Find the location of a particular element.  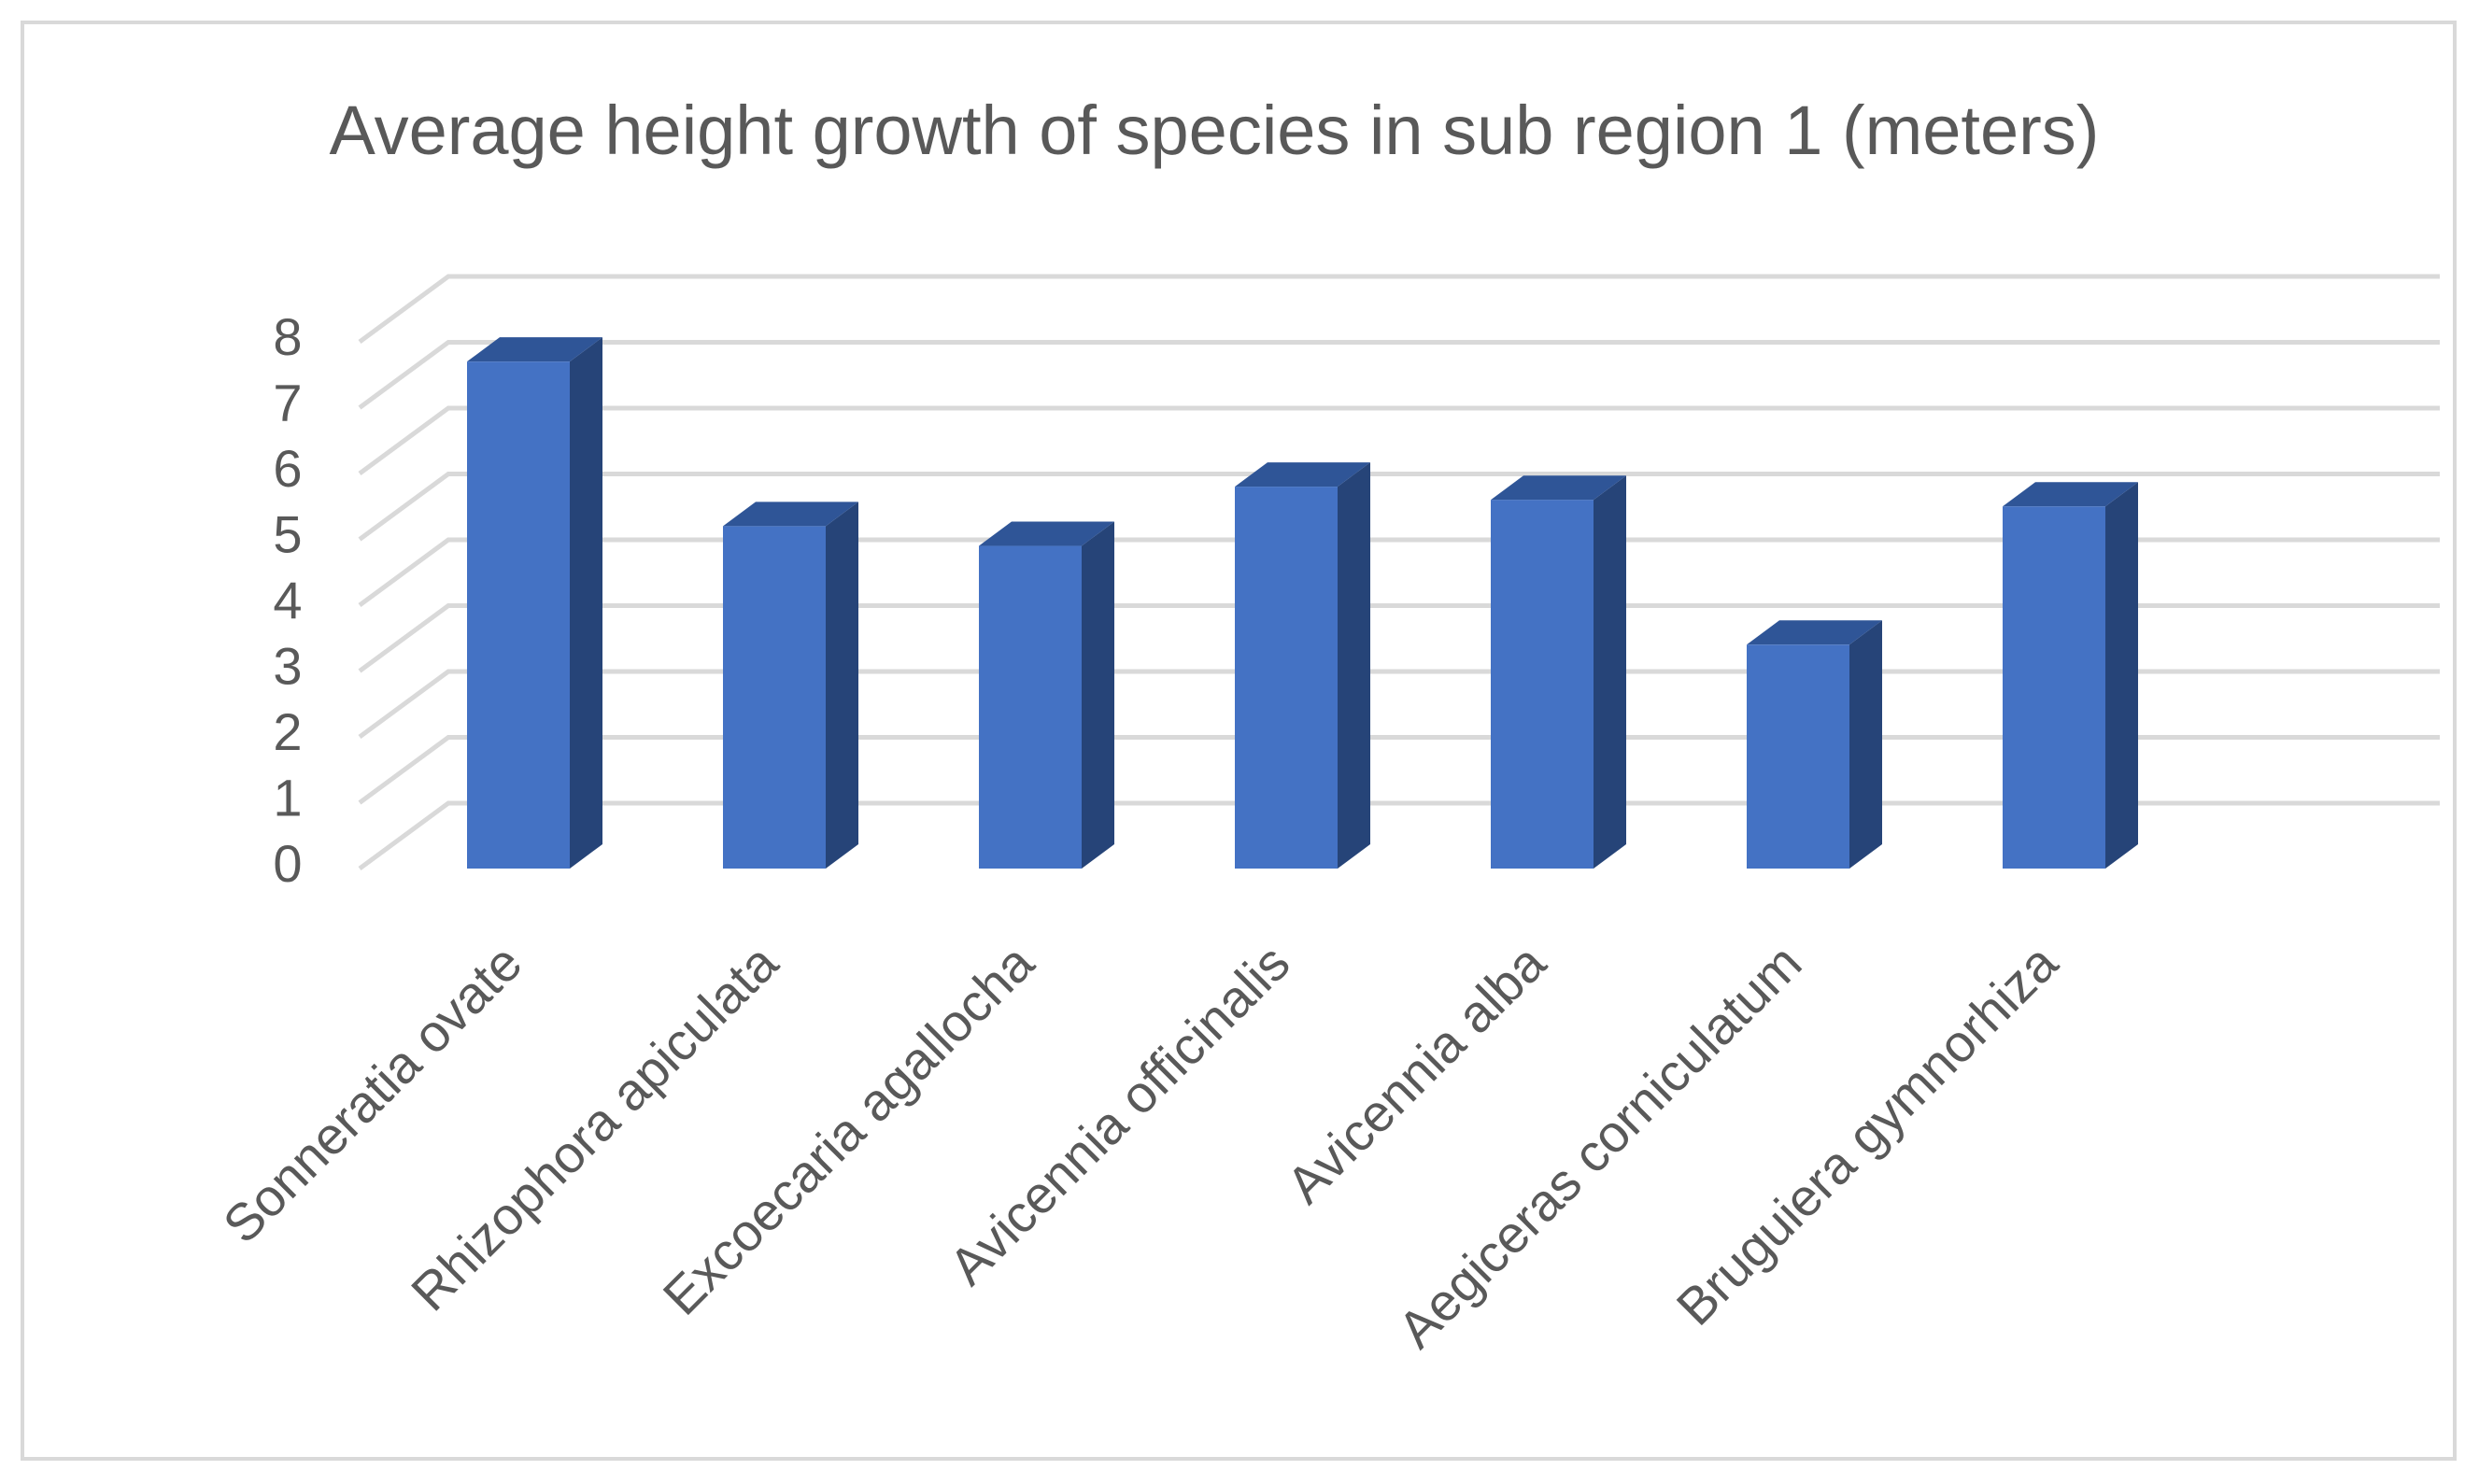

y-tick-label: 5 is located at coordinates (287, 534).